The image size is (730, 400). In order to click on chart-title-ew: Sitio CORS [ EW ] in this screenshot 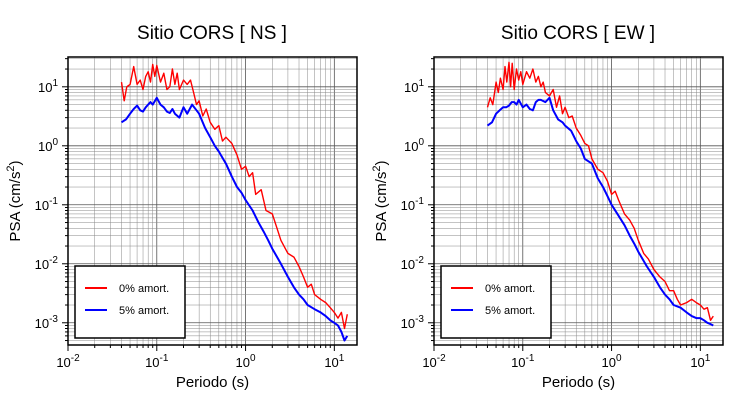, I will do `click(578, 33)`.